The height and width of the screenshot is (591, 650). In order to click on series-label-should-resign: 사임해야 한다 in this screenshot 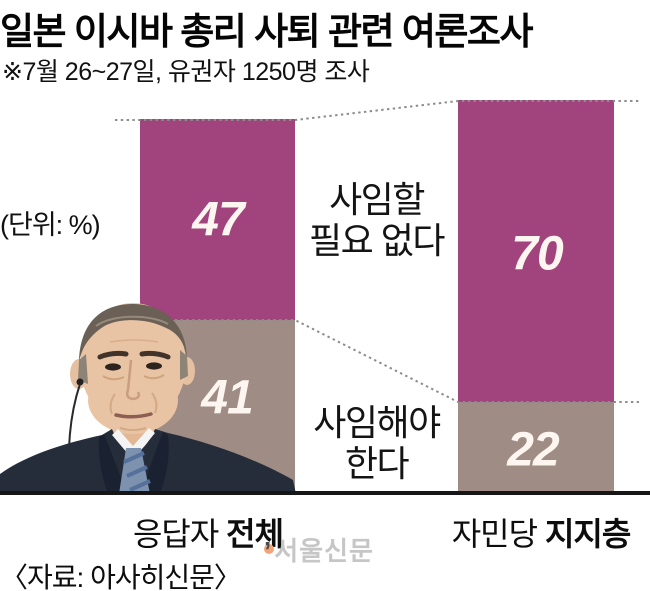, I will do `click(377, 443)`.